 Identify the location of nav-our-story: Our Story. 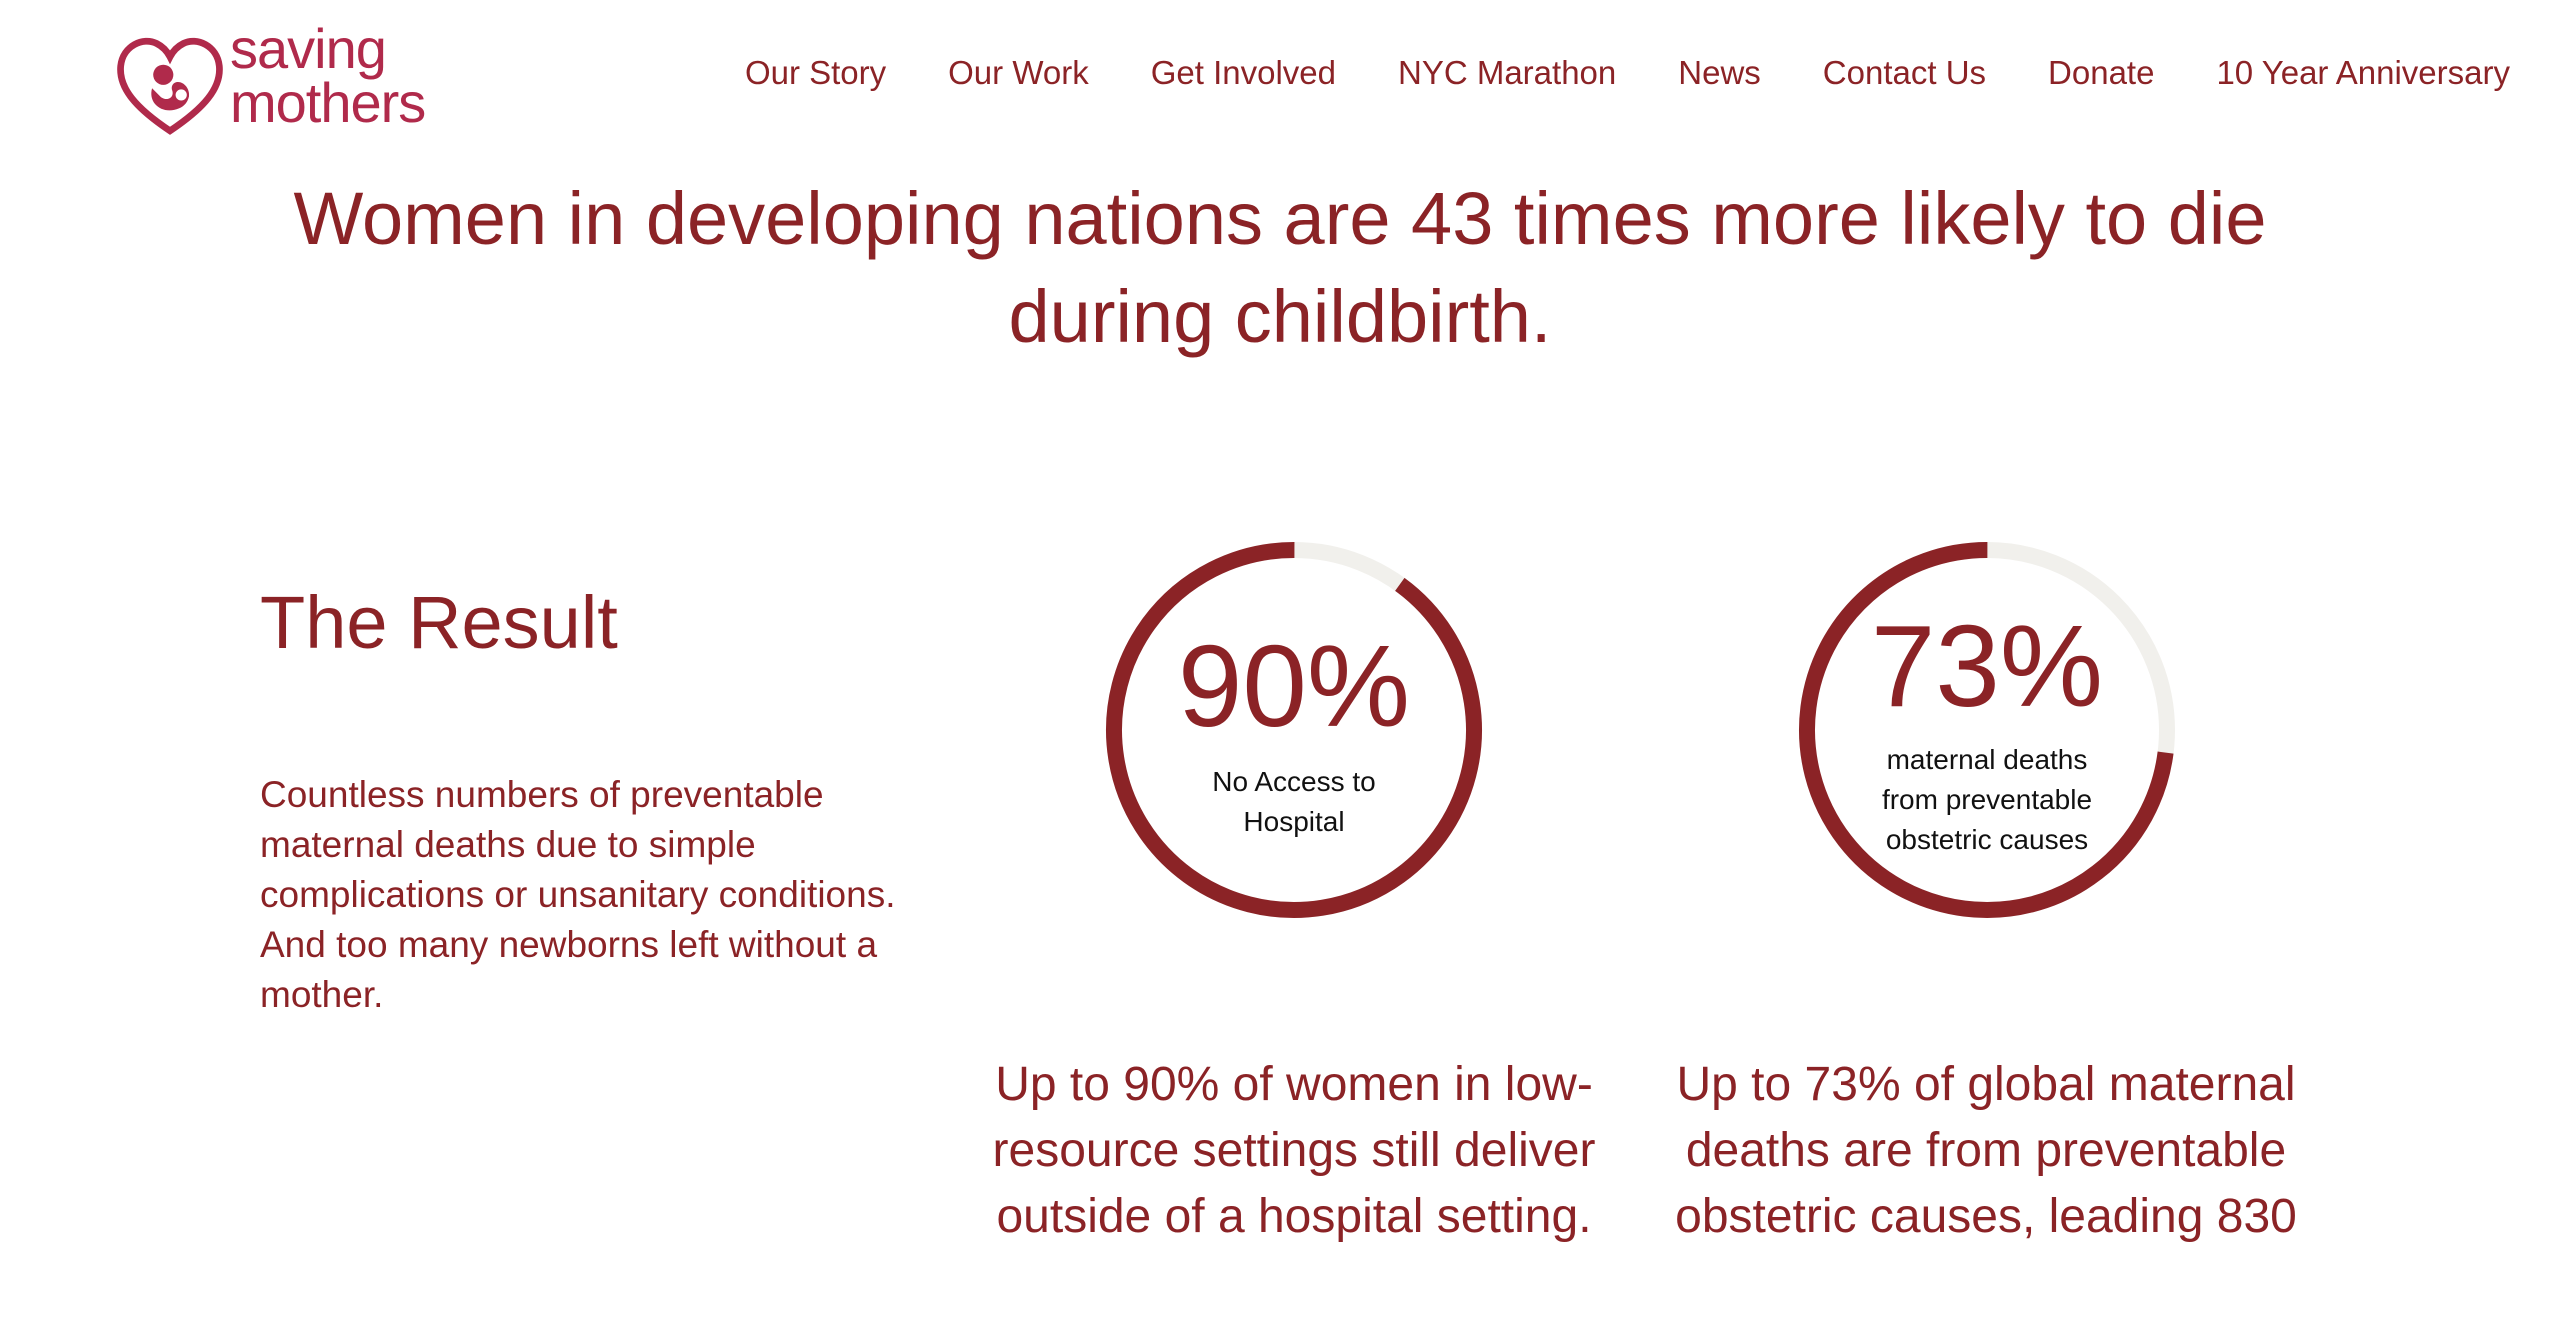
(815, 72).